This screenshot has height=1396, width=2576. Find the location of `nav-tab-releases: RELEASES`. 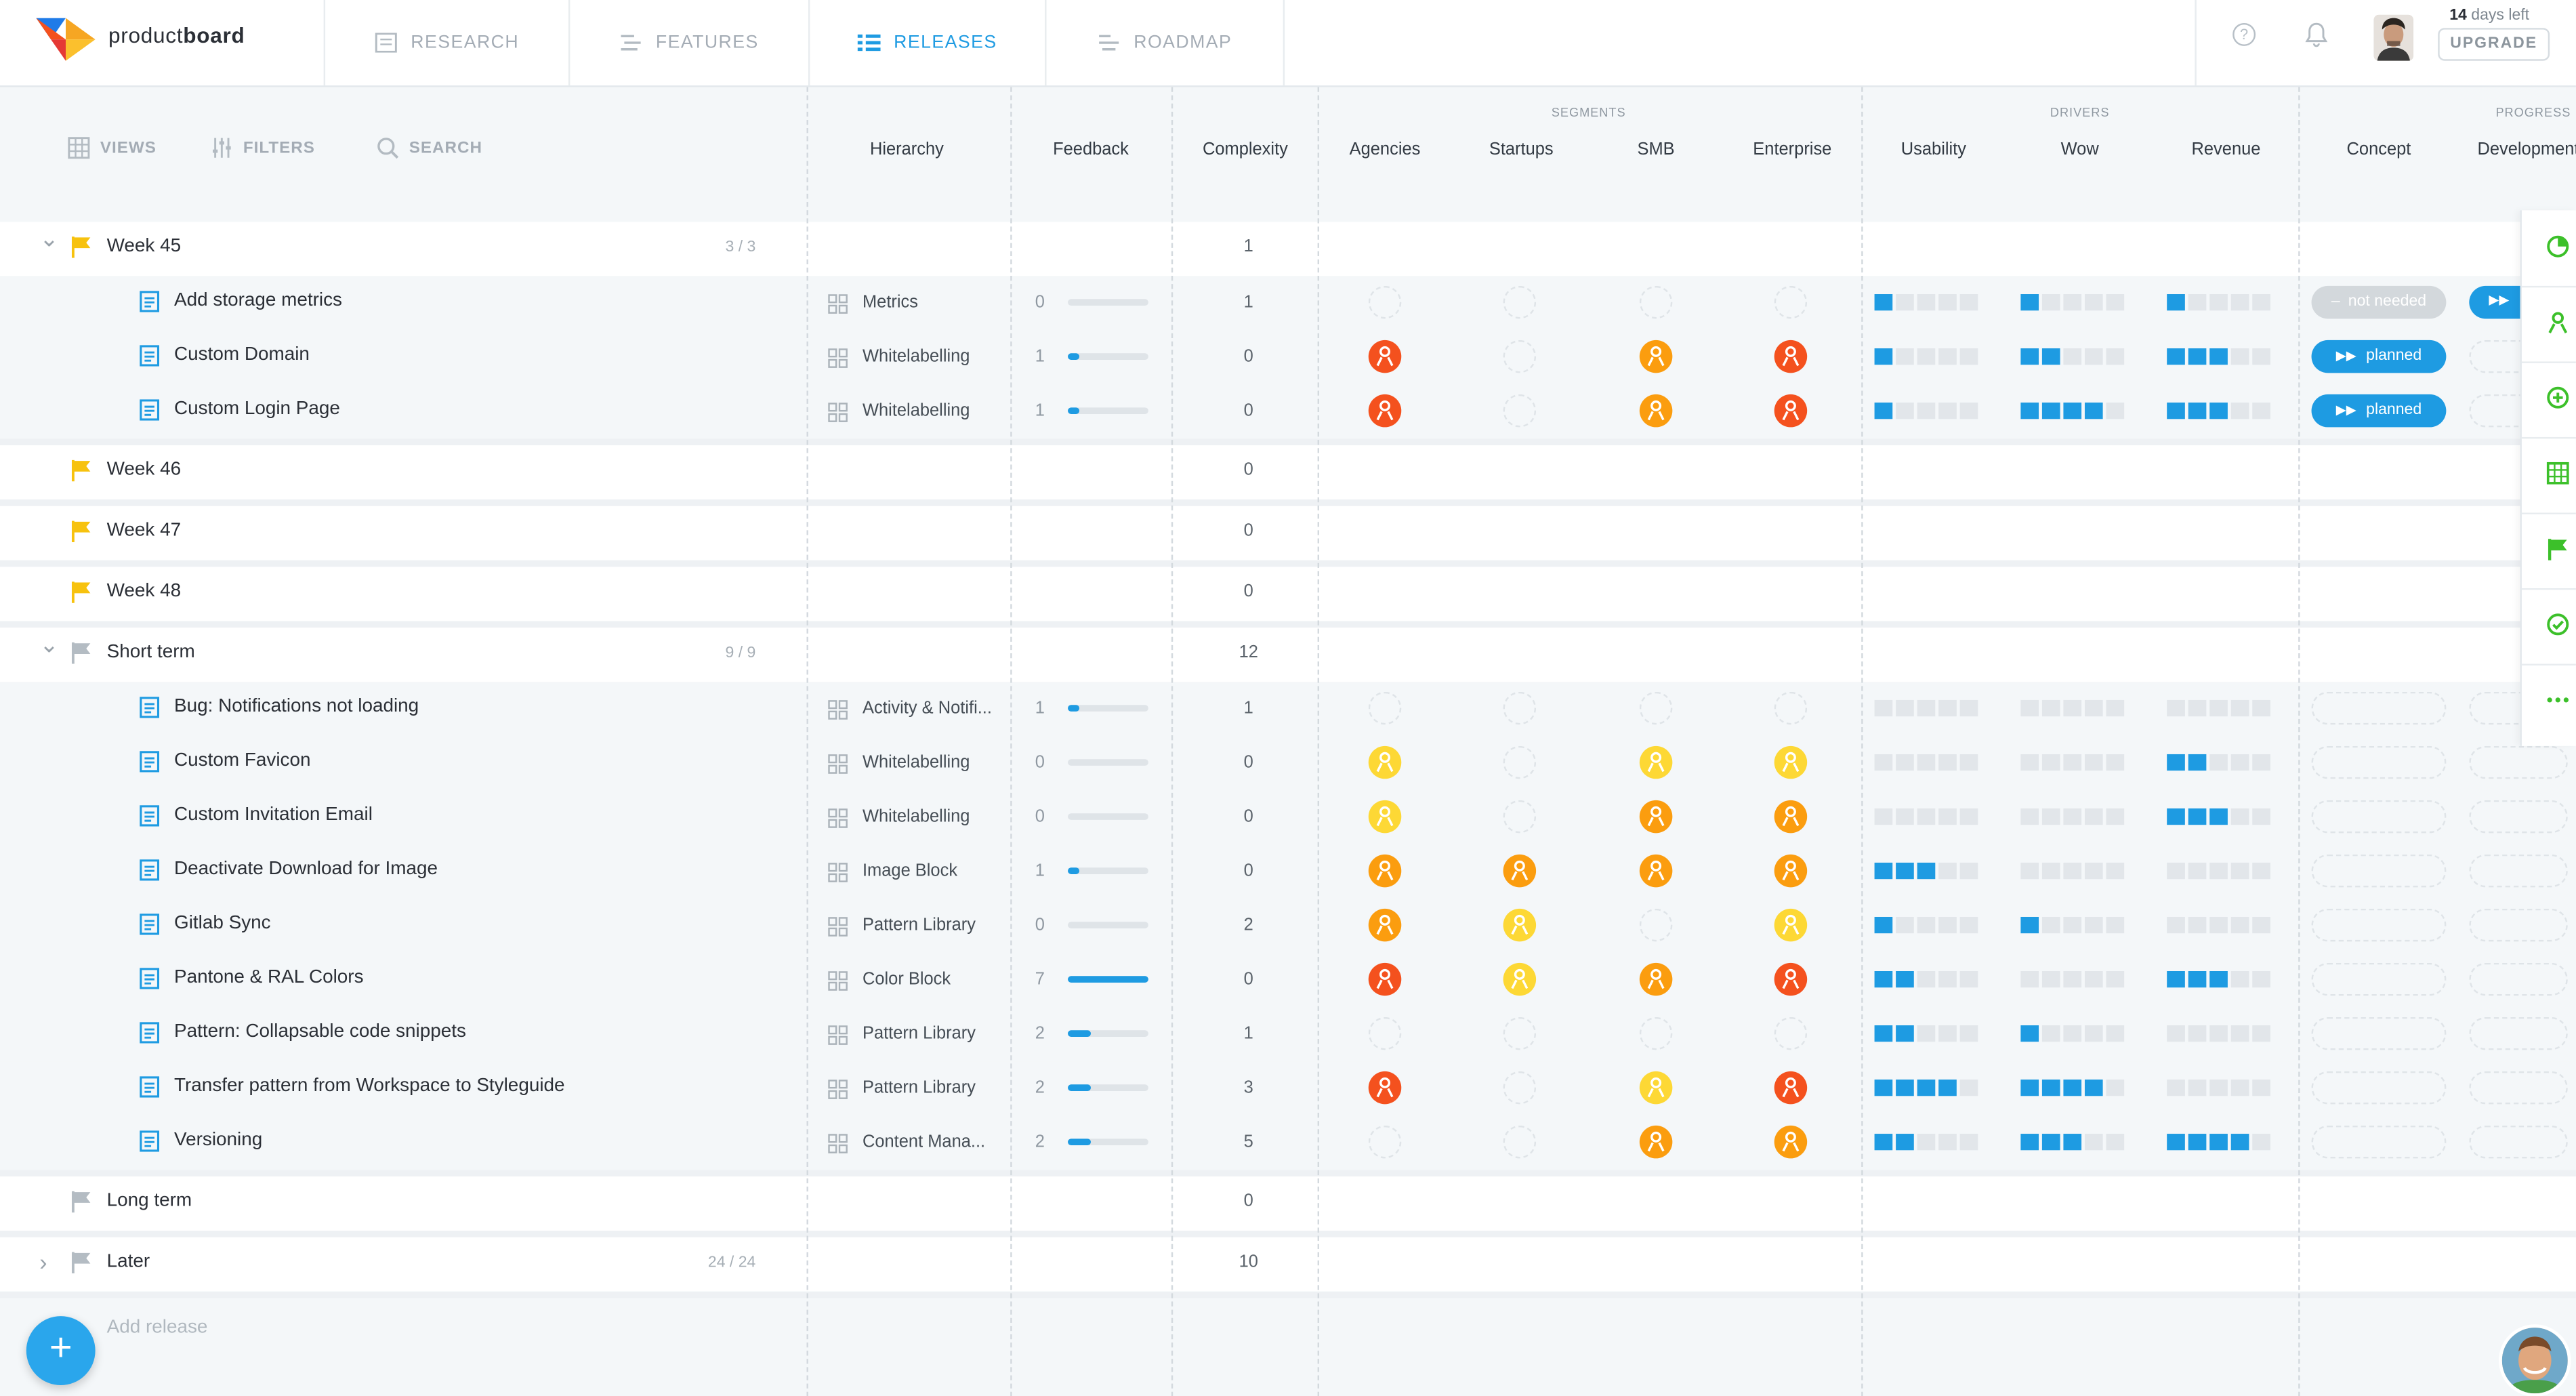

nav-tab-releases: RELEASES is located at coordinates (926, 43).